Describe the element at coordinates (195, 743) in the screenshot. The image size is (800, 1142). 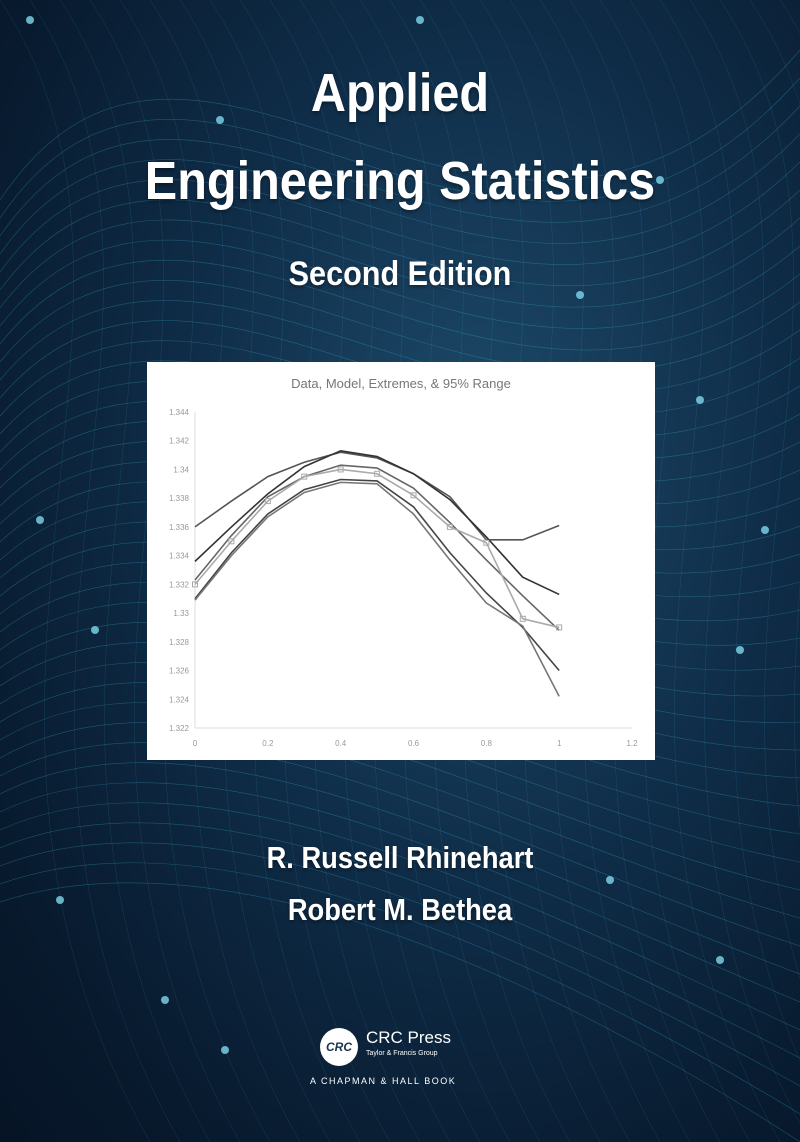
I see `x-tick-label: 0` at that location.